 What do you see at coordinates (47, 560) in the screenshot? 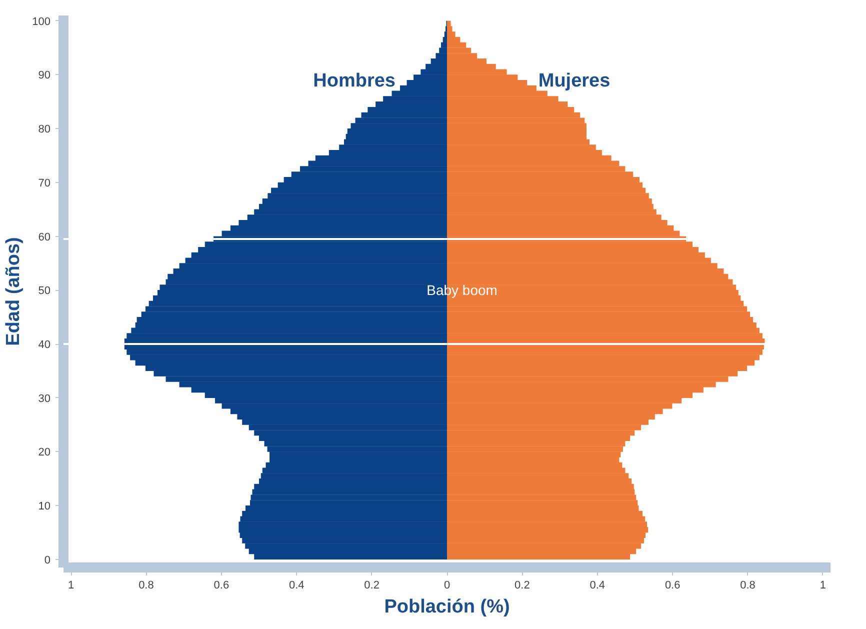
I see `y-tick-label: 0` at bounding box center [47, 560].